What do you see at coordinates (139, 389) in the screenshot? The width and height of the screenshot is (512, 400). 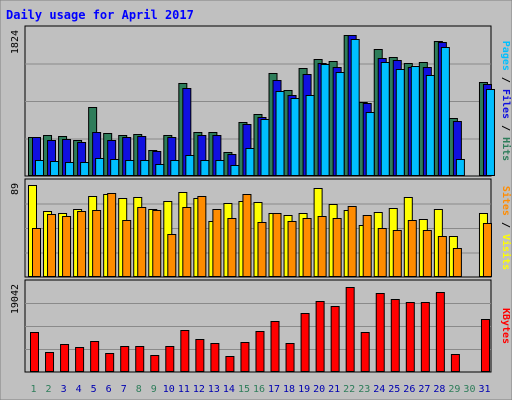 I see `x-tick-label: 8` at bounding box center [139, 389].